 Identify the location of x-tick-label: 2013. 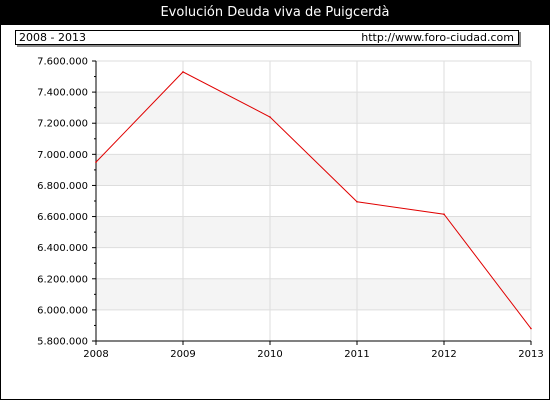
(530, 354).